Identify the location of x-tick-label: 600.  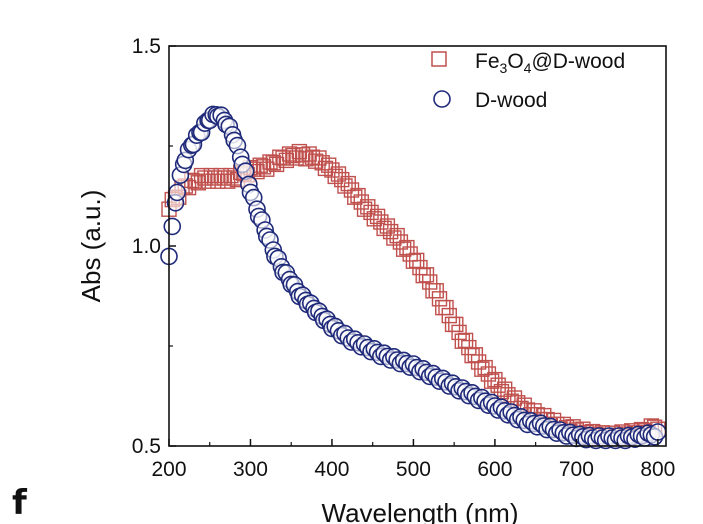
(494, 469).